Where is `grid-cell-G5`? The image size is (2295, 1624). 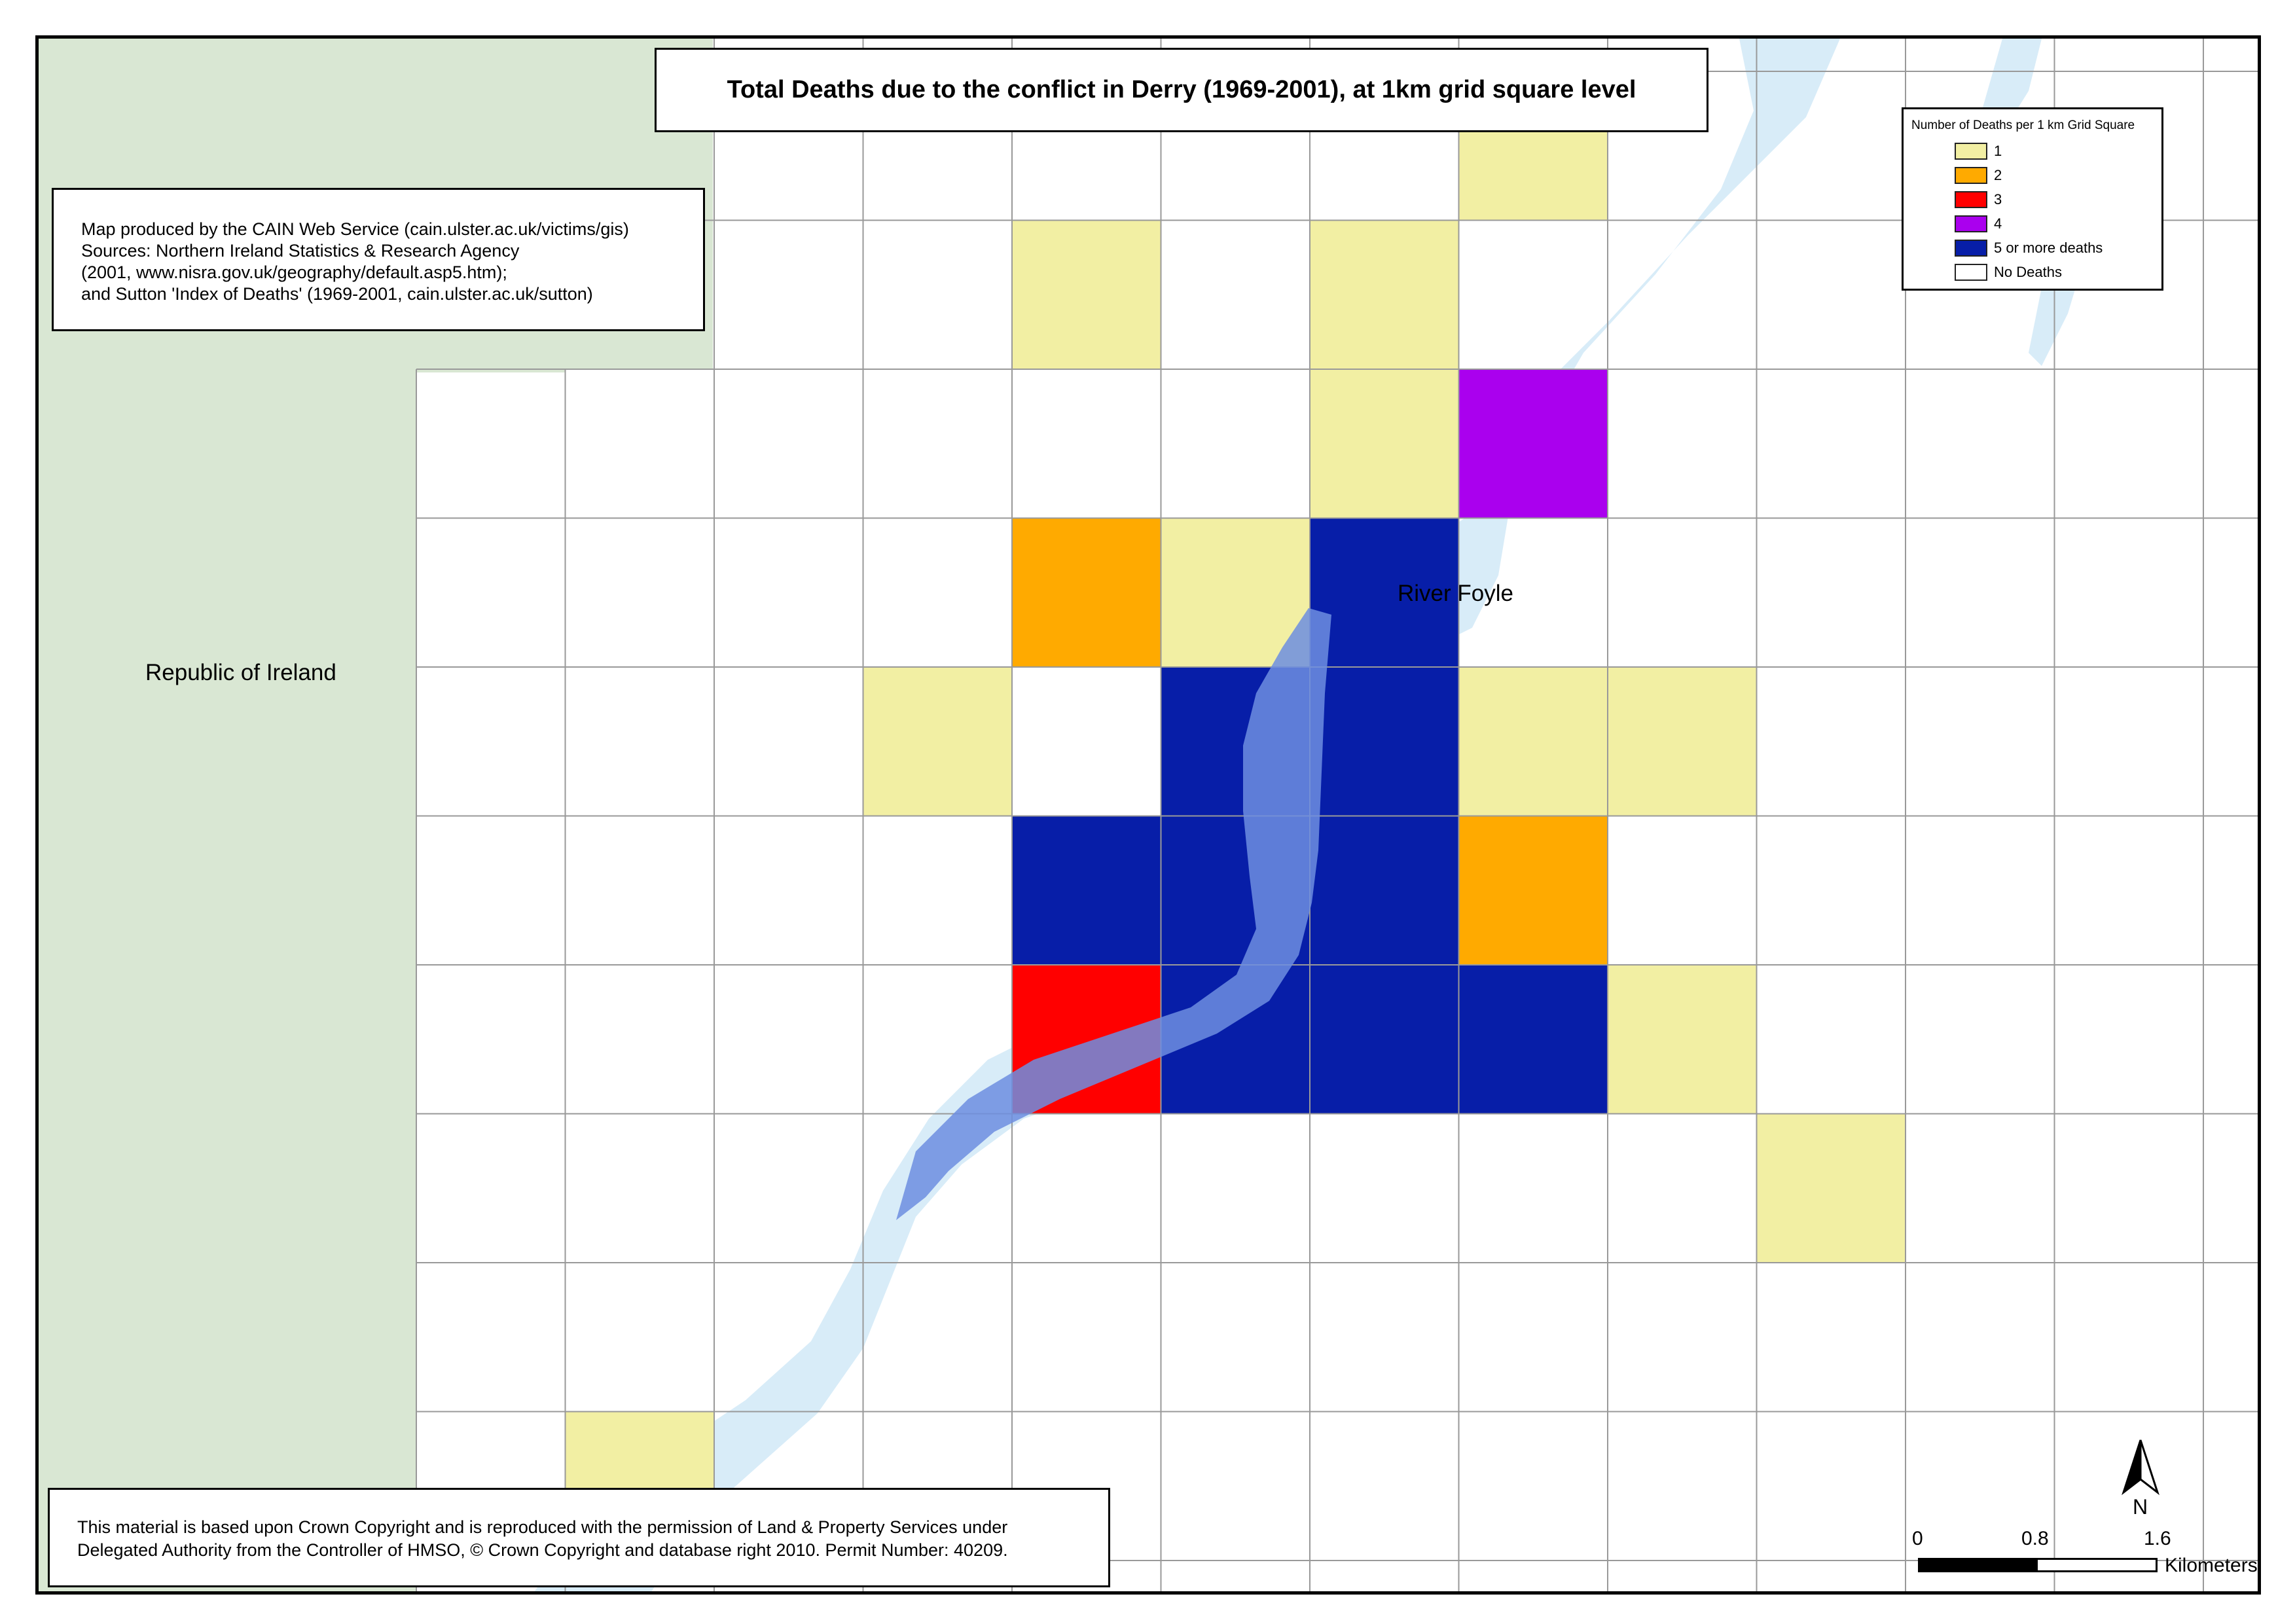
grid-cell-G5 is located at coordinates (1385, 742).